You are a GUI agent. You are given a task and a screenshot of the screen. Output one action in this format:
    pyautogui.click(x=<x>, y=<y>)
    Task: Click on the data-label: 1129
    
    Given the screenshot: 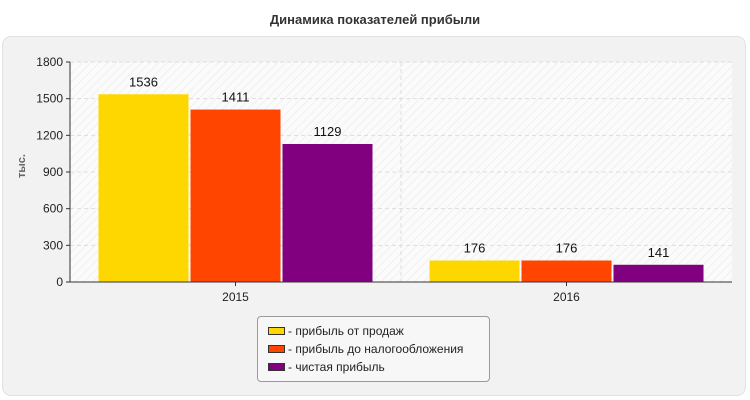 What is the action you would take?
    pyautogui.click(x=328, y=131)
    